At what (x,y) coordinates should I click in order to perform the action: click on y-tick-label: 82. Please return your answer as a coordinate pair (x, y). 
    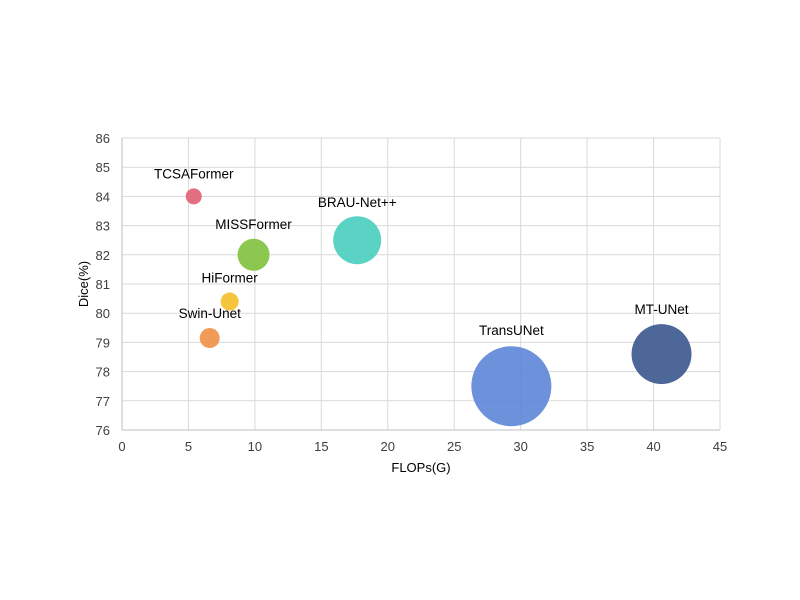
    Looking at the image, I should click on (103, 255).